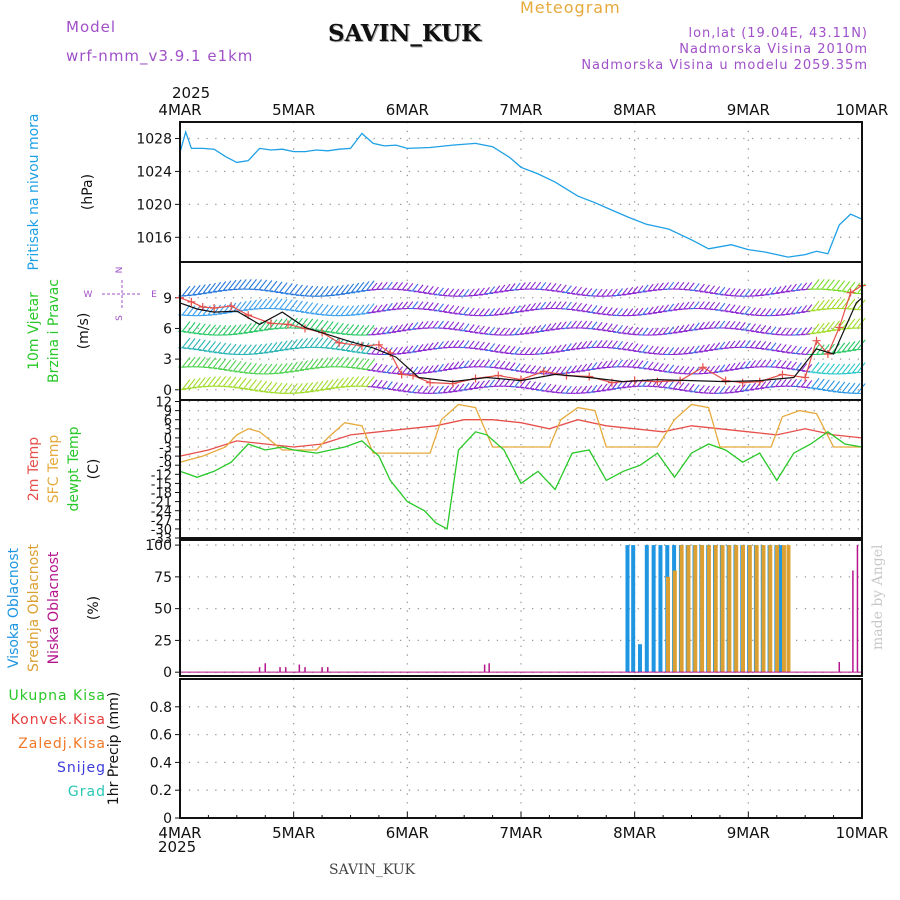 The height and width of the screenshot is (900, 900). I want to click on y-axis-label: (%), so click(94, 608).